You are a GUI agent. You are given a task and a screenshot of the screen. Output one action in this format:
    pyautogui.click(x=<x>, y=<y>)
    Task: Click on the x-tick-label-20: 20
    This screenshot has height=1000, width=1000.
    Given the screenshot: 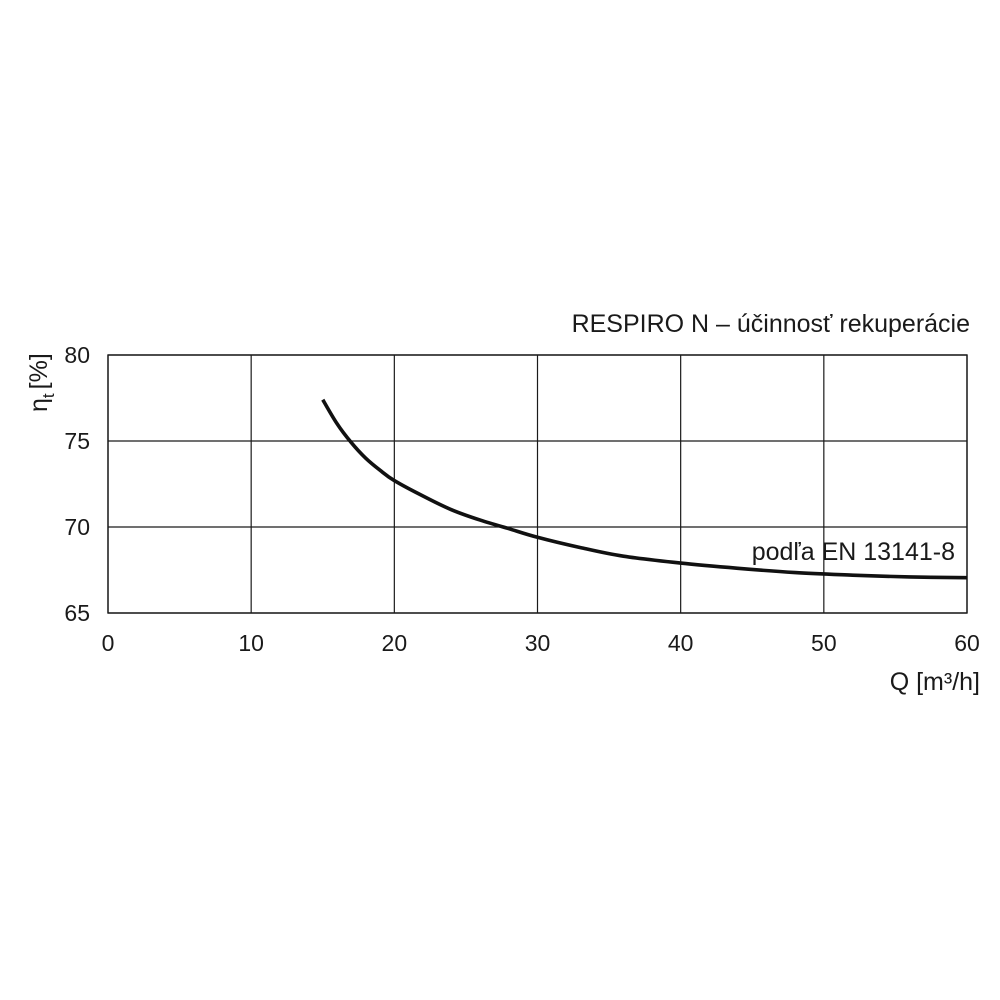 What is the action you would take?
    pyautogui.click(x=395, y=643)
    